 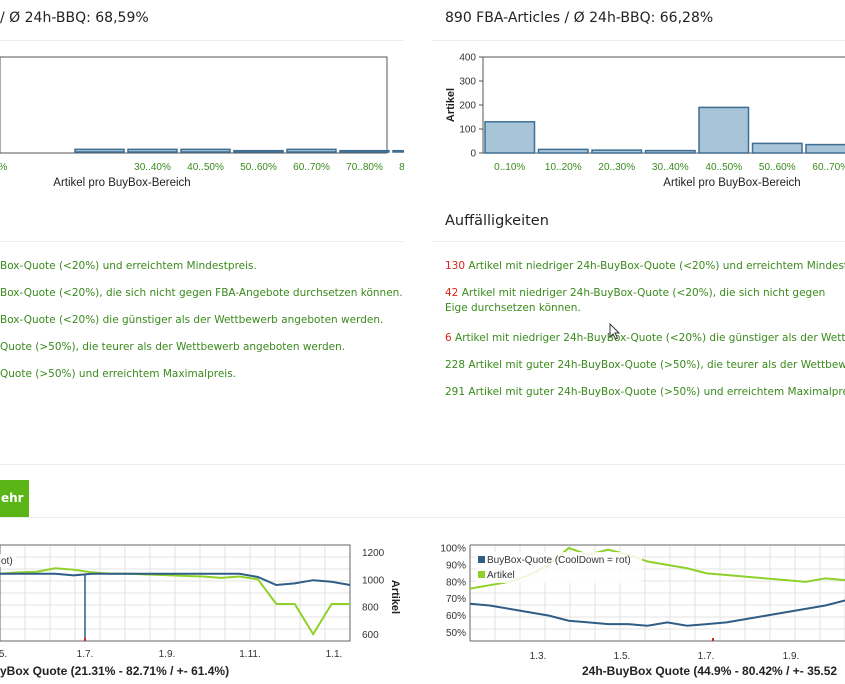 What do you see at coordinates (579, 18) in the screenshot?
I see `right-panel-title: 890 FBA-Articles / Ø 24h-BBQ: 66,28%` at bounding box center [579, 18].